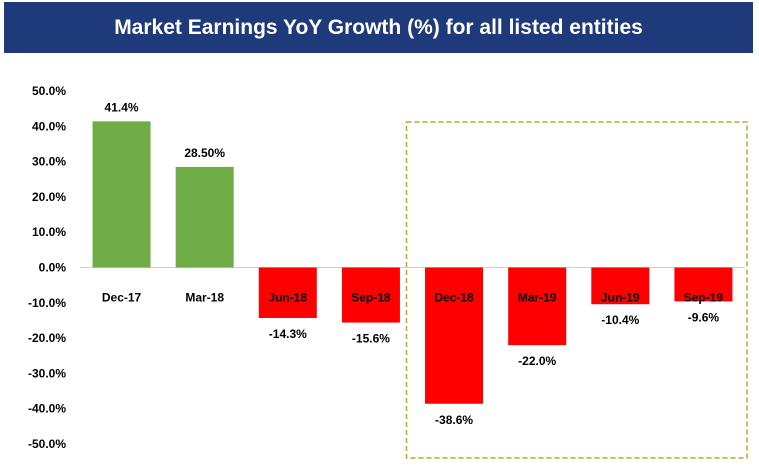 This screenshot has height=474, width=759. What do you see at coordinates (704, 298) in the screenshot?
I see `category-label: Sep-19` at bounding box center [704, 298].